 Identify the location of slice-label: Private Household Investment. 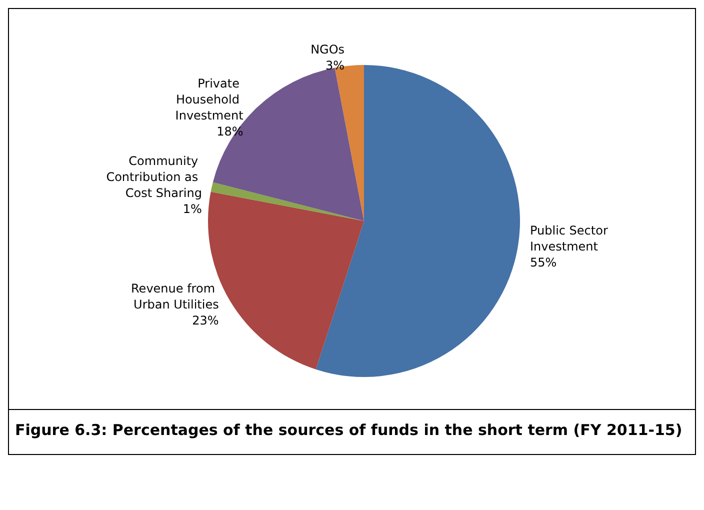
(209, 99).